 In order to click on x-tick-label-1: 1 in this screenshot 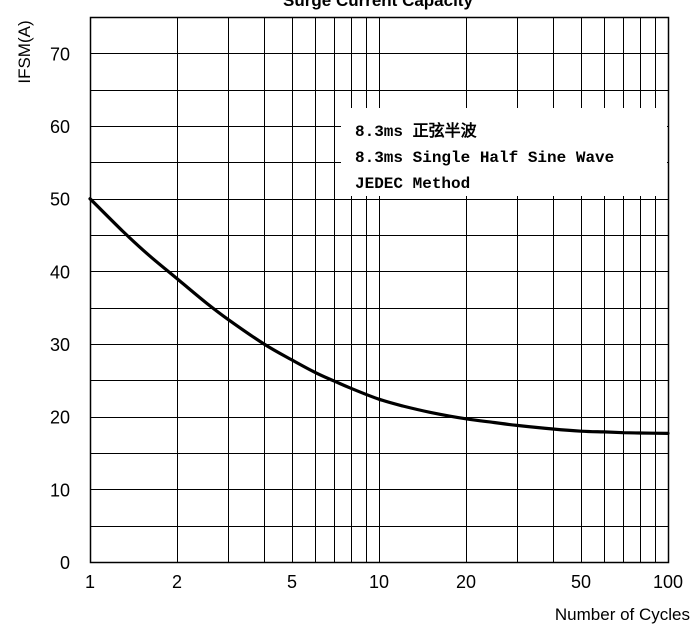, I will do `click(90, 582)`.